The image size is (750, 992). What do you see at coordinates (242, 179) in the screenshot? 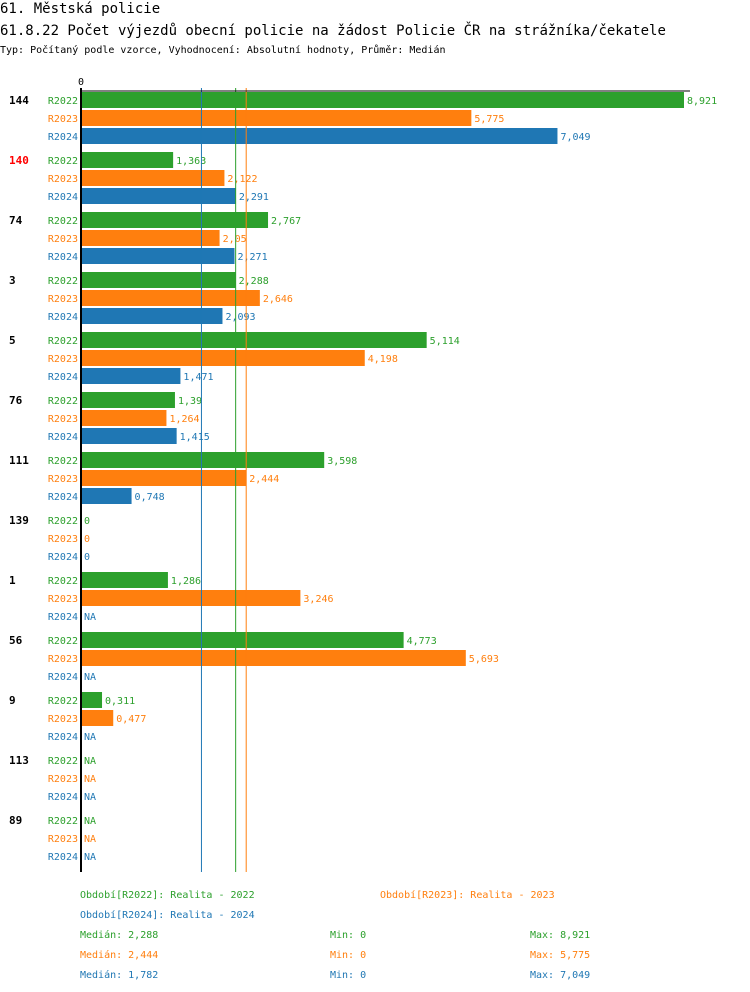
I see `data-label: 2,122` at bounding box center [242, 179].